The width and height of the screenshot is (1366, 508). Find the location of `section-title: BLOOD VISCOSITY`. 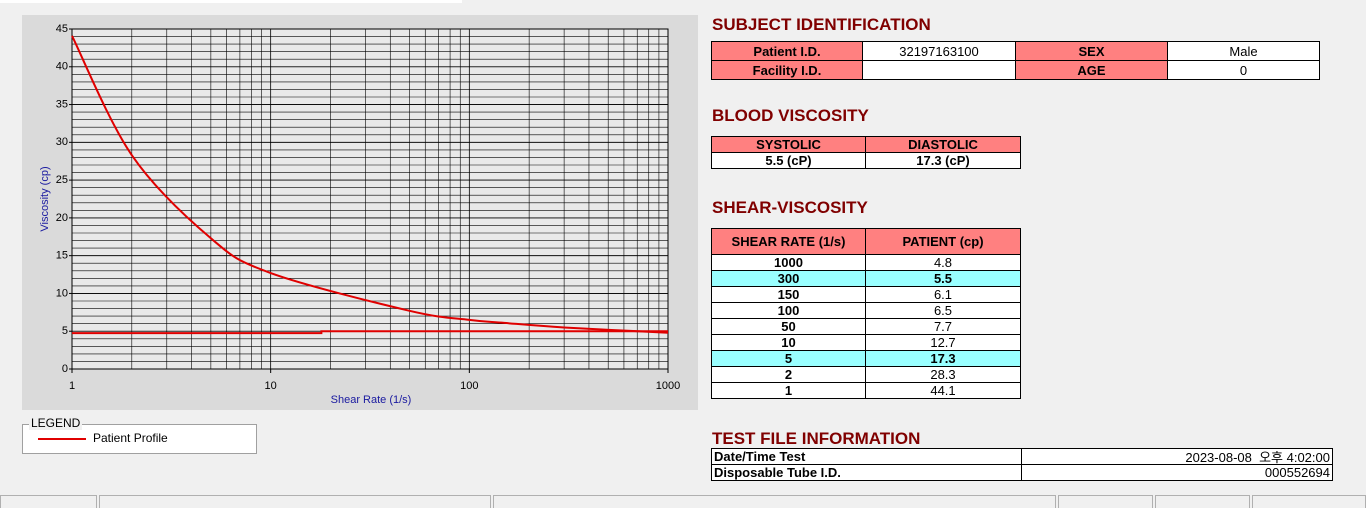

section-title: BLOOD VISCOSITY is located at coordinates (790, 115).